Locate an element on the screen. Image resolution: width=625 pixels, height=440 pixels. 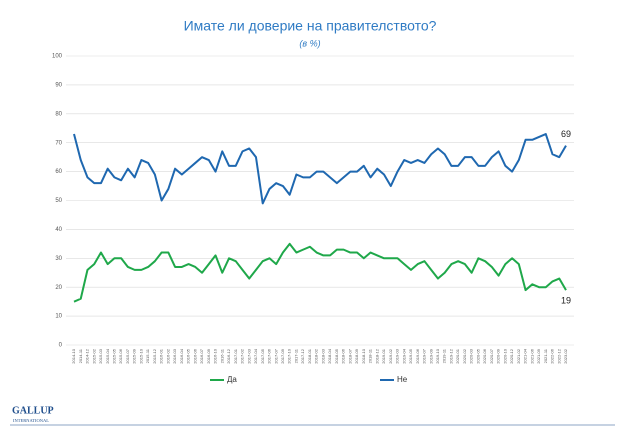
x-tick-label: 2015-07 is located at coordinates (127, 355).